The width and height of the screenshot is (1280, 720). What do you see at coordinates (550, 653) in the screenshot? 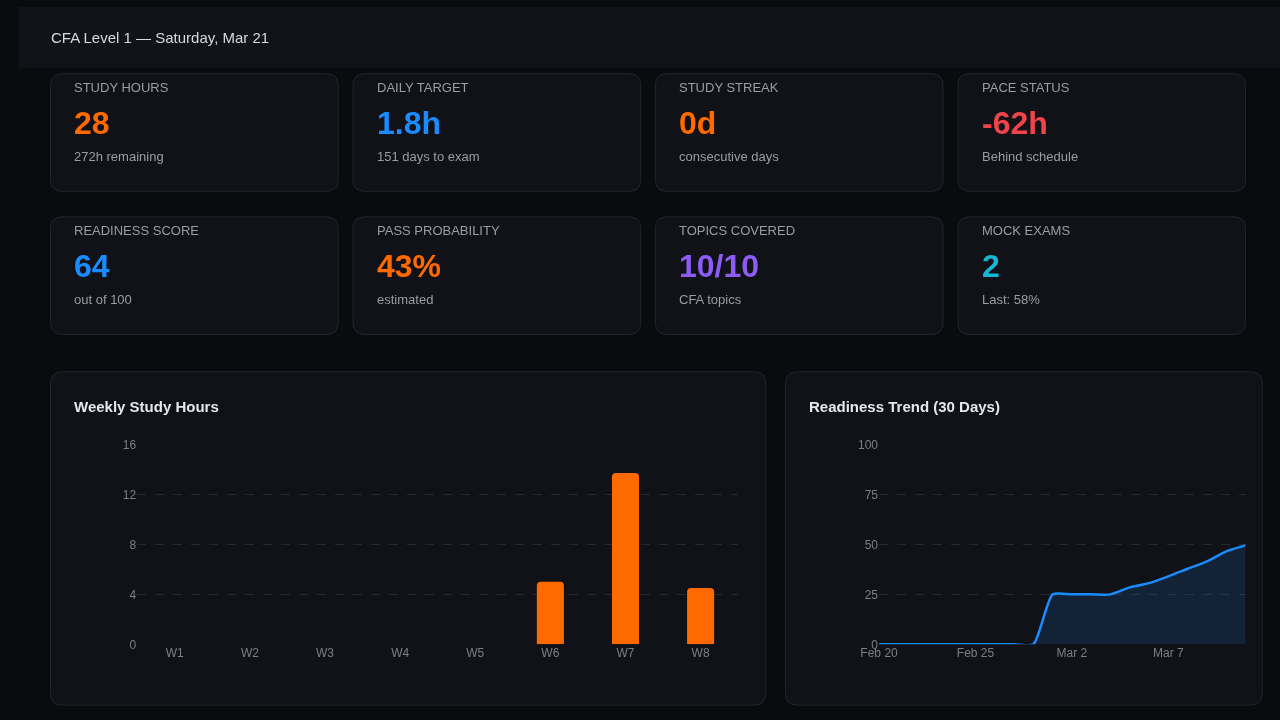
I see `x-tick-label: W6` at bounding box center [550, 653].